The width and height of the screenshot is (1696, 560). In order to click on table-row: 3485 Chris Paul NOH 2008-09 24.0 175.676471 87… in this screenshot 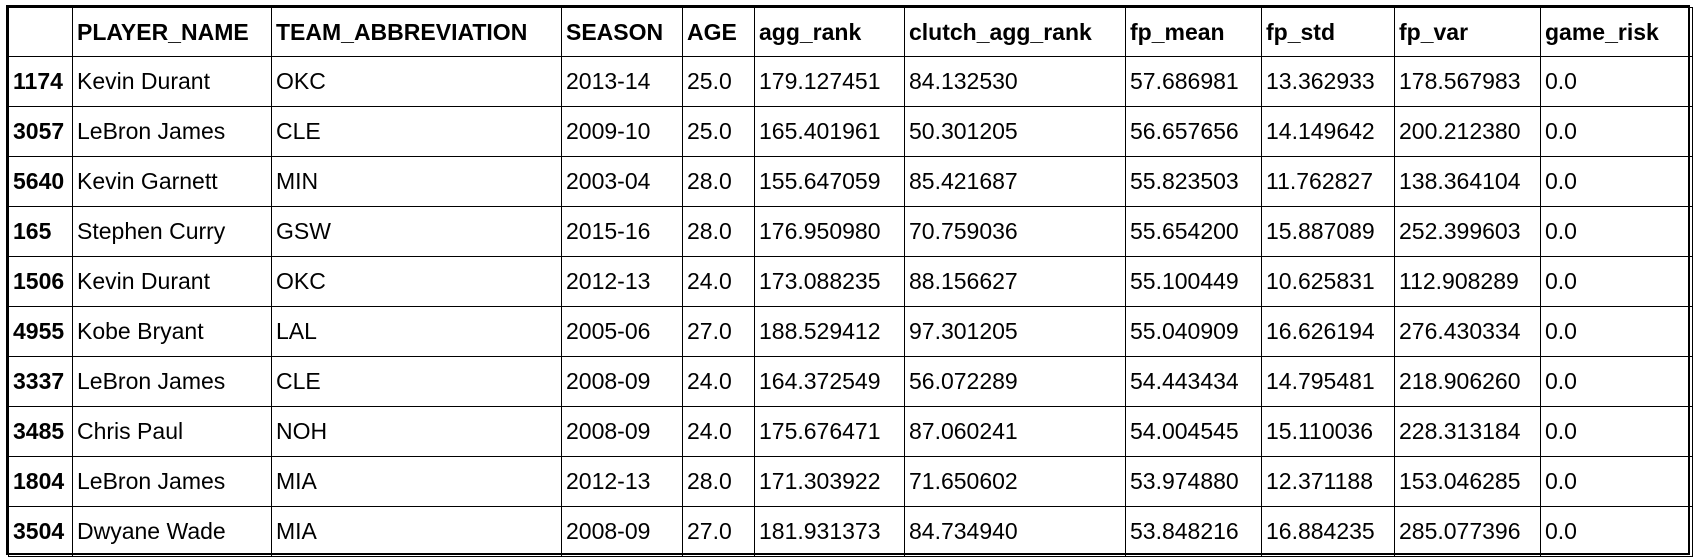, I will do `click(850, 431)`.